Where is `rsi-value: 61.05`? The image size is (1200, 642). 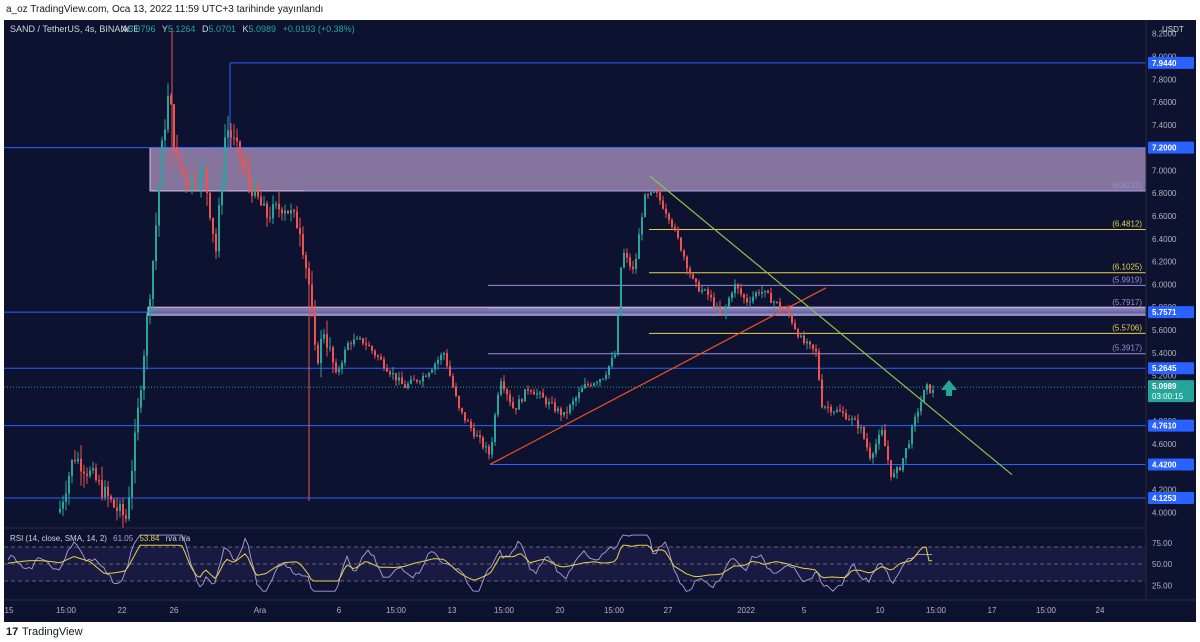
rsi-value: 61.05 is located at coordinates (123, 538).